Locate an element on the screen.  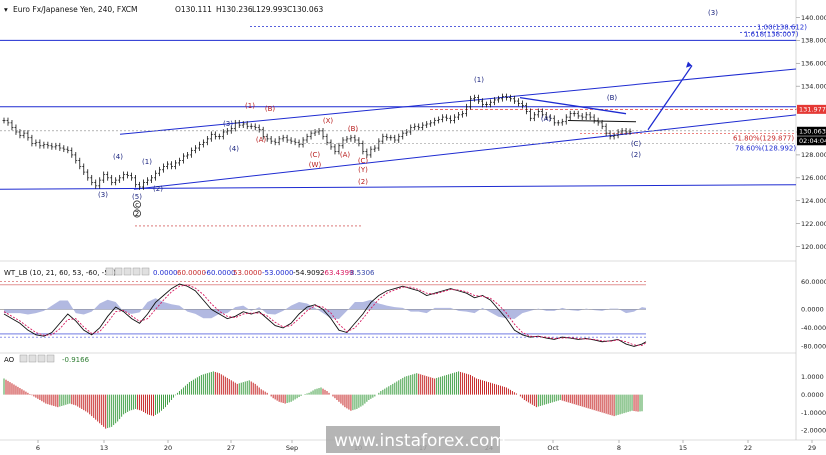
price-tick-label: 140.000 is located at coordinates (813, 18).